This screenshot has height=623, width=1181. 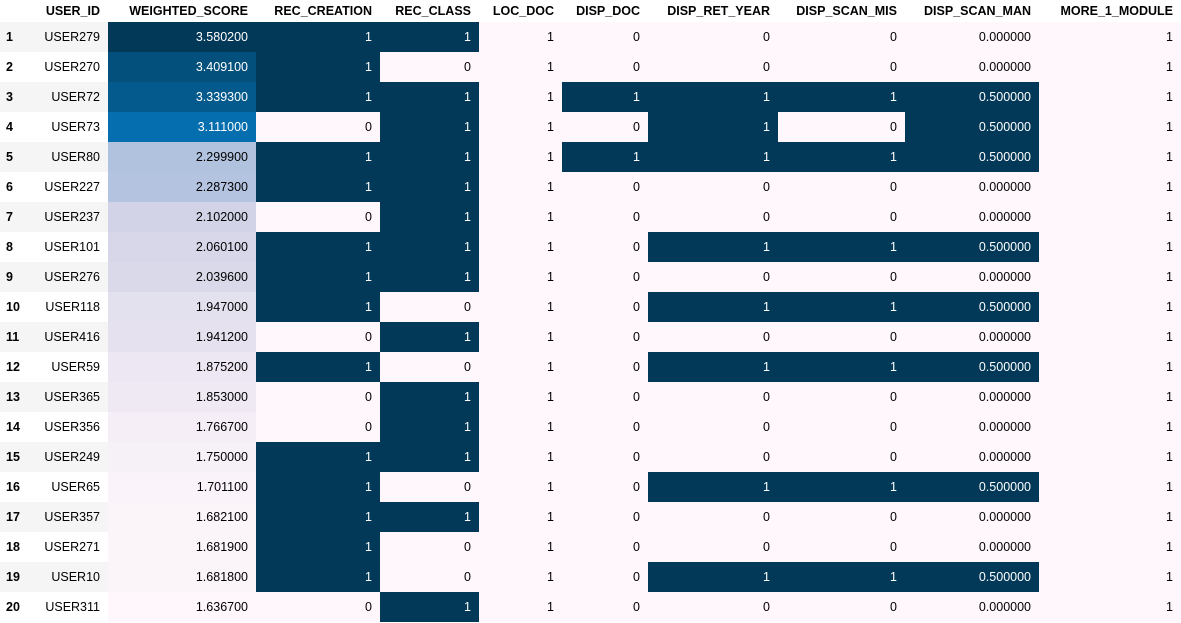 I want to click on value-cell: 1.701100, so click(x=182, y=487).